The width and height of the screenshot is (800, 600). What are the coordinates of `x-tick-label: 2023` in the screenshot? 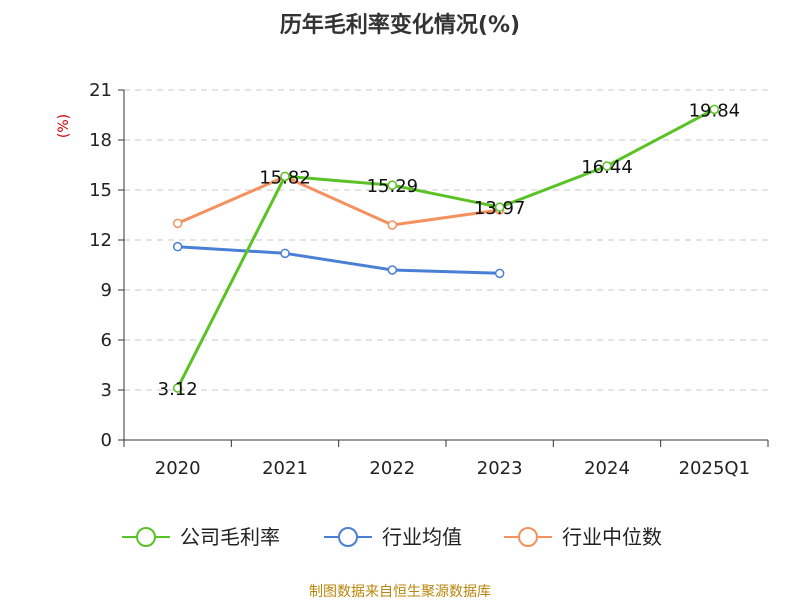 It's located at (500, 468).